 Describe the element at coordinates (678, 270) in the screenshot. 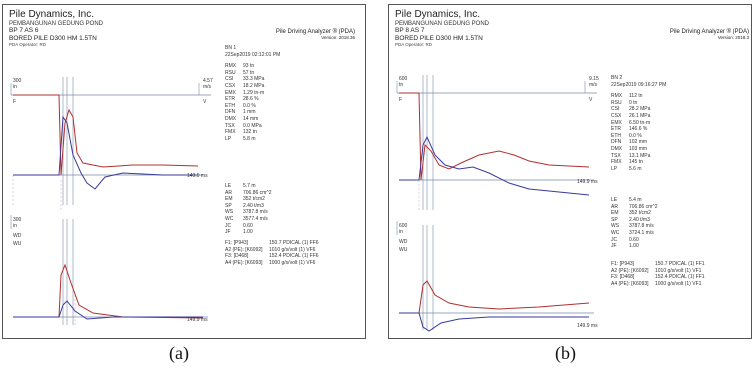

I see `sensor-row-value: 1010 g/s/volt (1) VF1` at that location.